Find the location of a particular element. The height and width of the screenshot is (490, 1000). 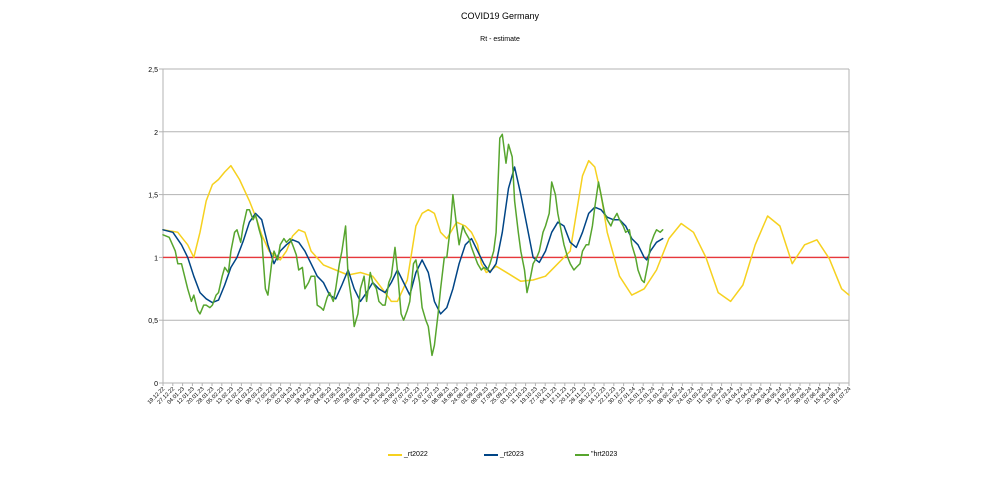

chart-subtitle: Rt - estimate is located at coordinates (500, 39).